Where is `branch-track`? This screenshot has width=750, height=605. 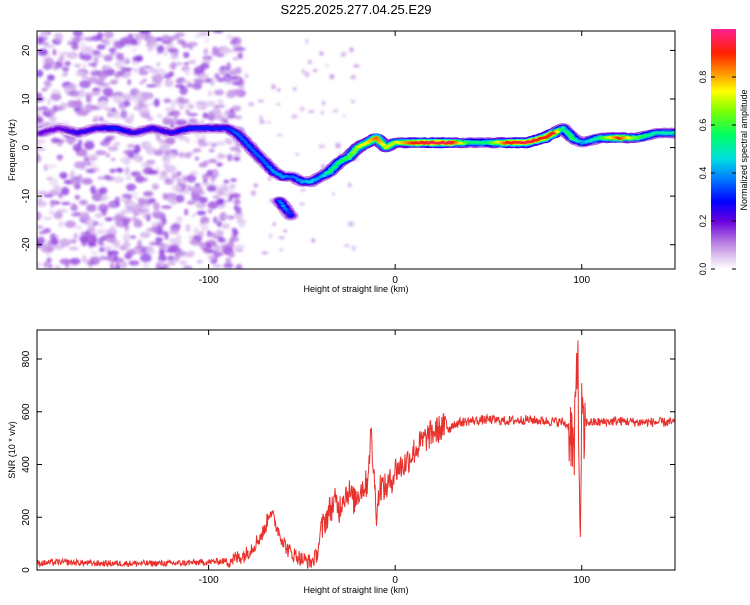 branch-track is located at coordinates (285, 208).